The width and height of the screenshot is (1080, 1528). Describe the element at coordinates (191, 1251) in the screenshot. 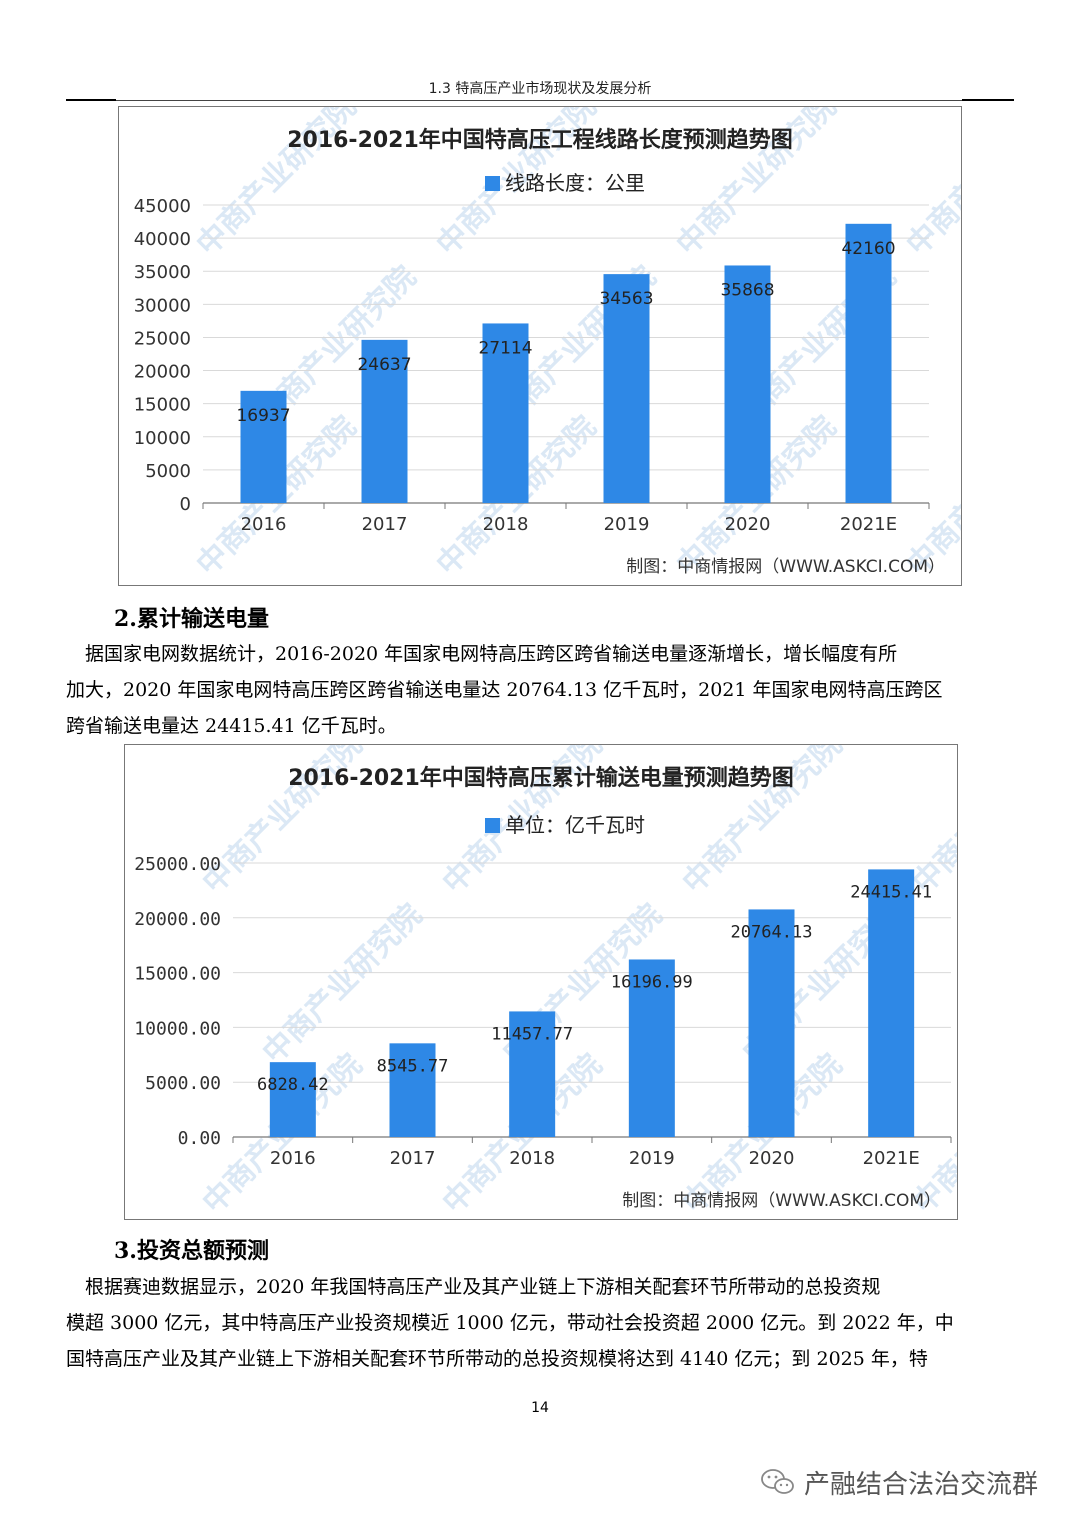

I see `section-title-investment-forecast: 3.投资总额预测` at that location.